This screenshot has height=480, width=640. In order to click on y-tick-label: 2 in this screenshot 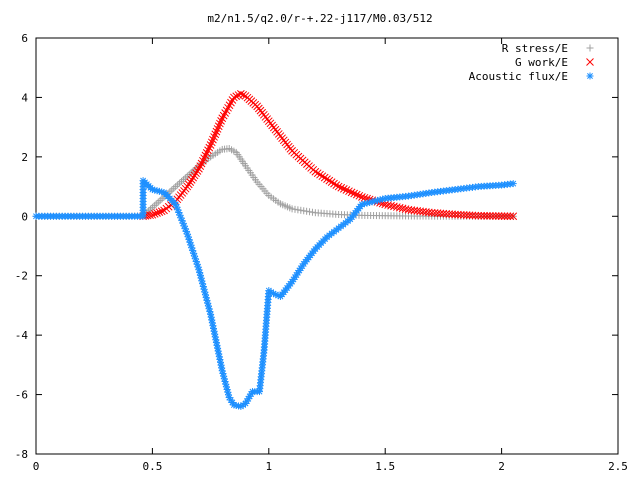, I will do `click(24, 157)`.